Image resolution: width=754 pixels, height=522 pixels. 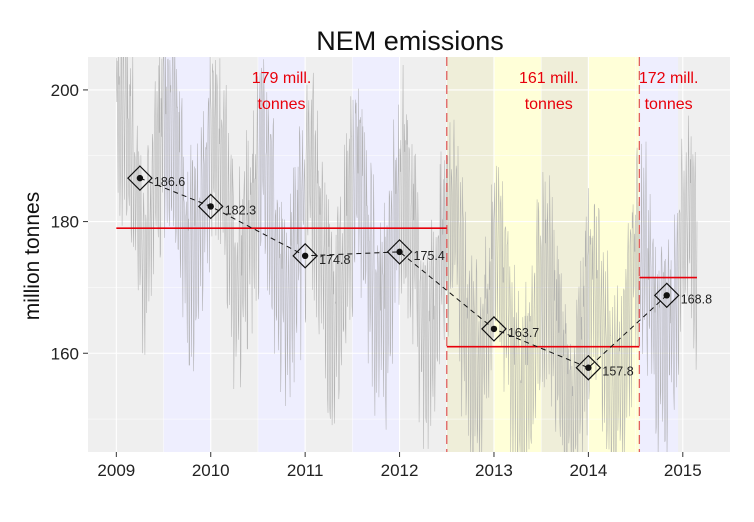 What do you see at coordinates (334, 260) in the screenshot?
I see `data-label-2: 174.8` at bounding box center [334, 260].